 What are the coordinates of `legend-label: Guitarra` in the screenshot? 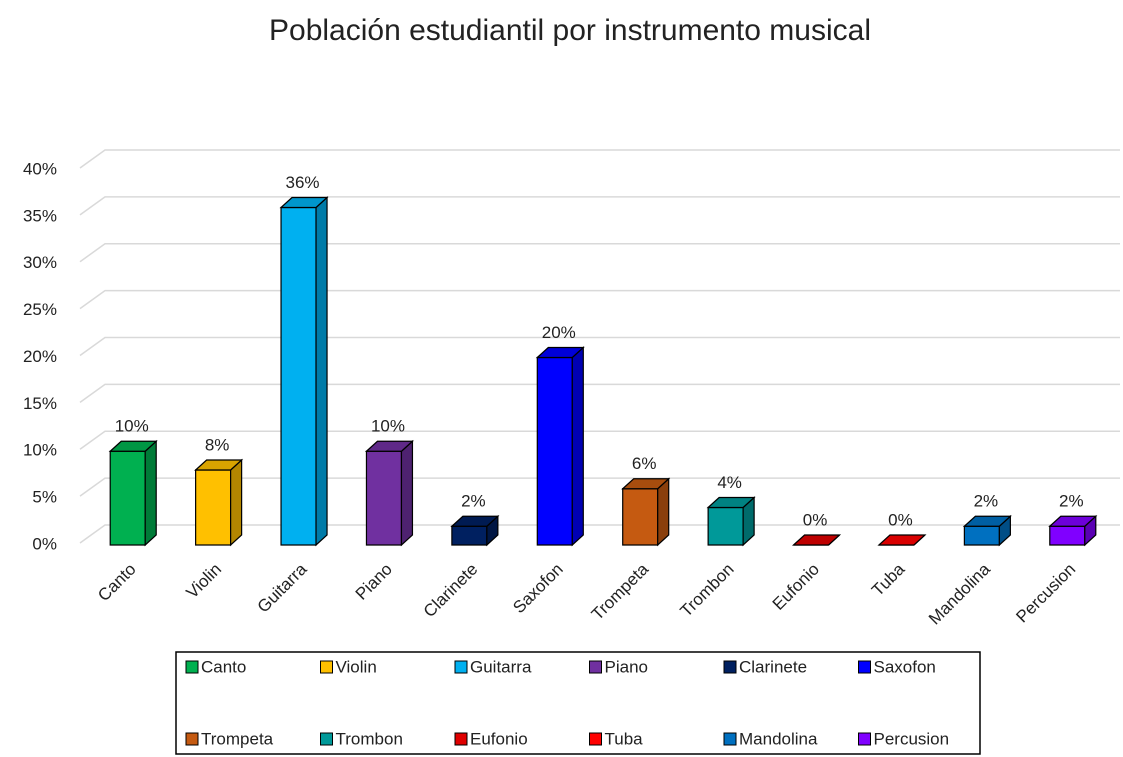 It's located at (501, 666).